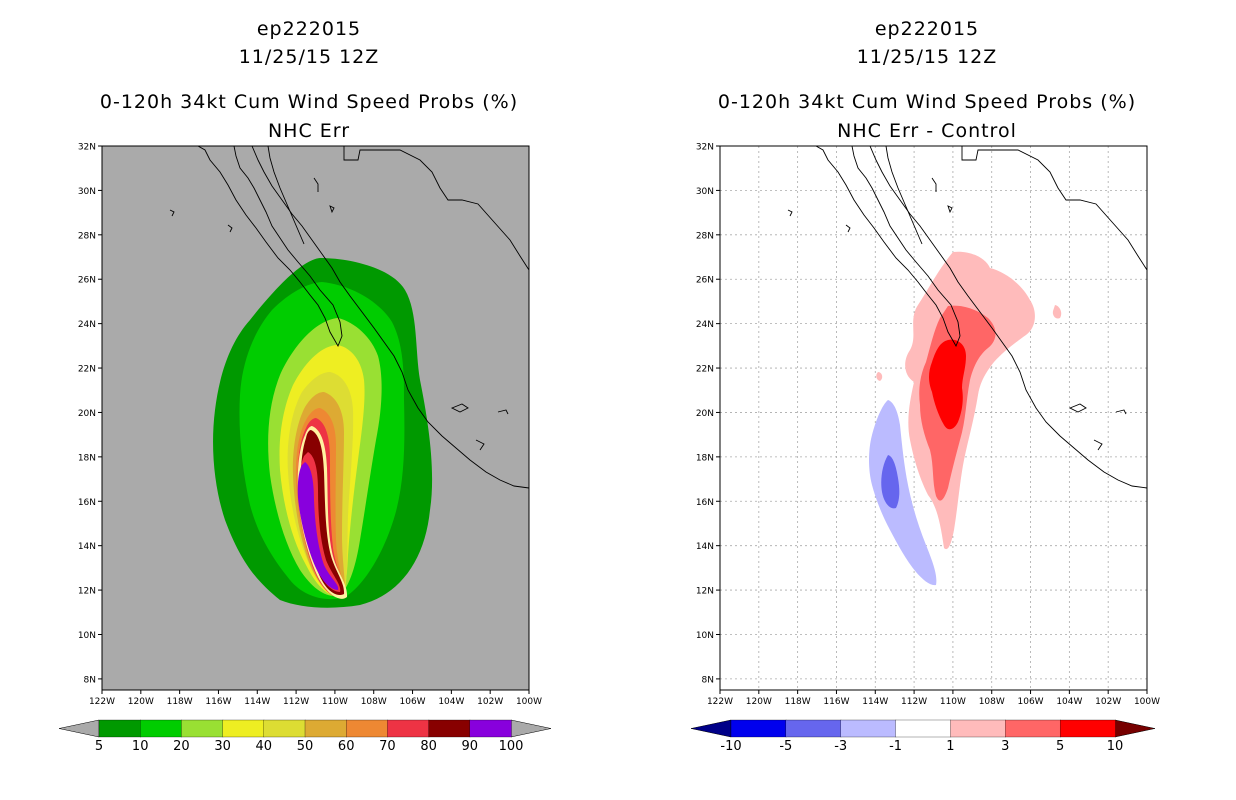 The width and height of the screenshot is (1236, 800). Describe the element at coordinates (264, 746) in the screenshot. I see `colorbar-label: 40` at that location.